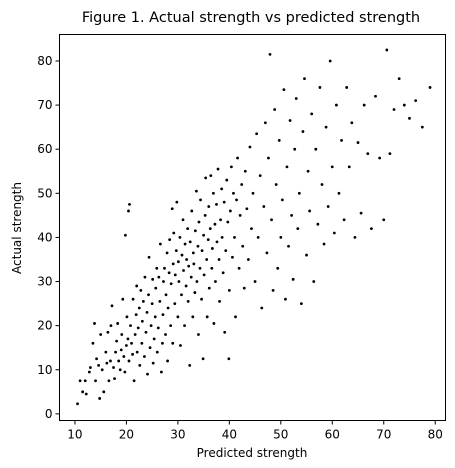  What do you see at coordinates (252, 453) in the screenshot?
I see `x-axis-label: Predicted strength` at bounding box center [252, 453].